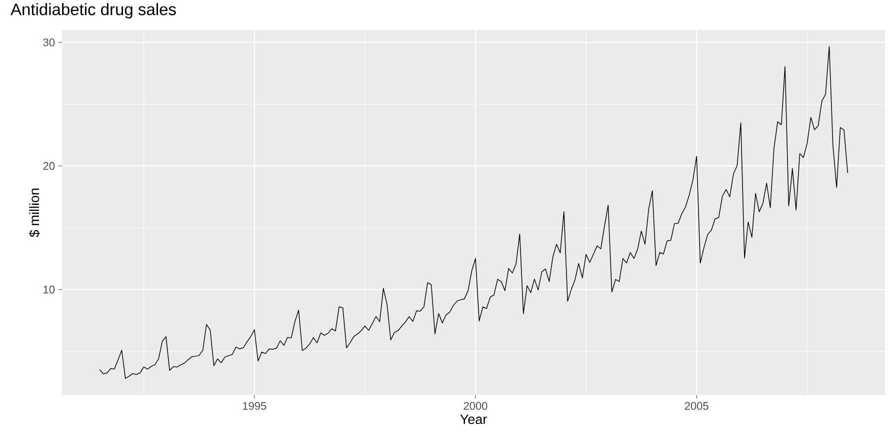 Image resolution: width=892 pixels, height=442 pixels. Describe the element at coordinates (49, 42) in the screenshot. I see `y-tick-label: 30` at that location.